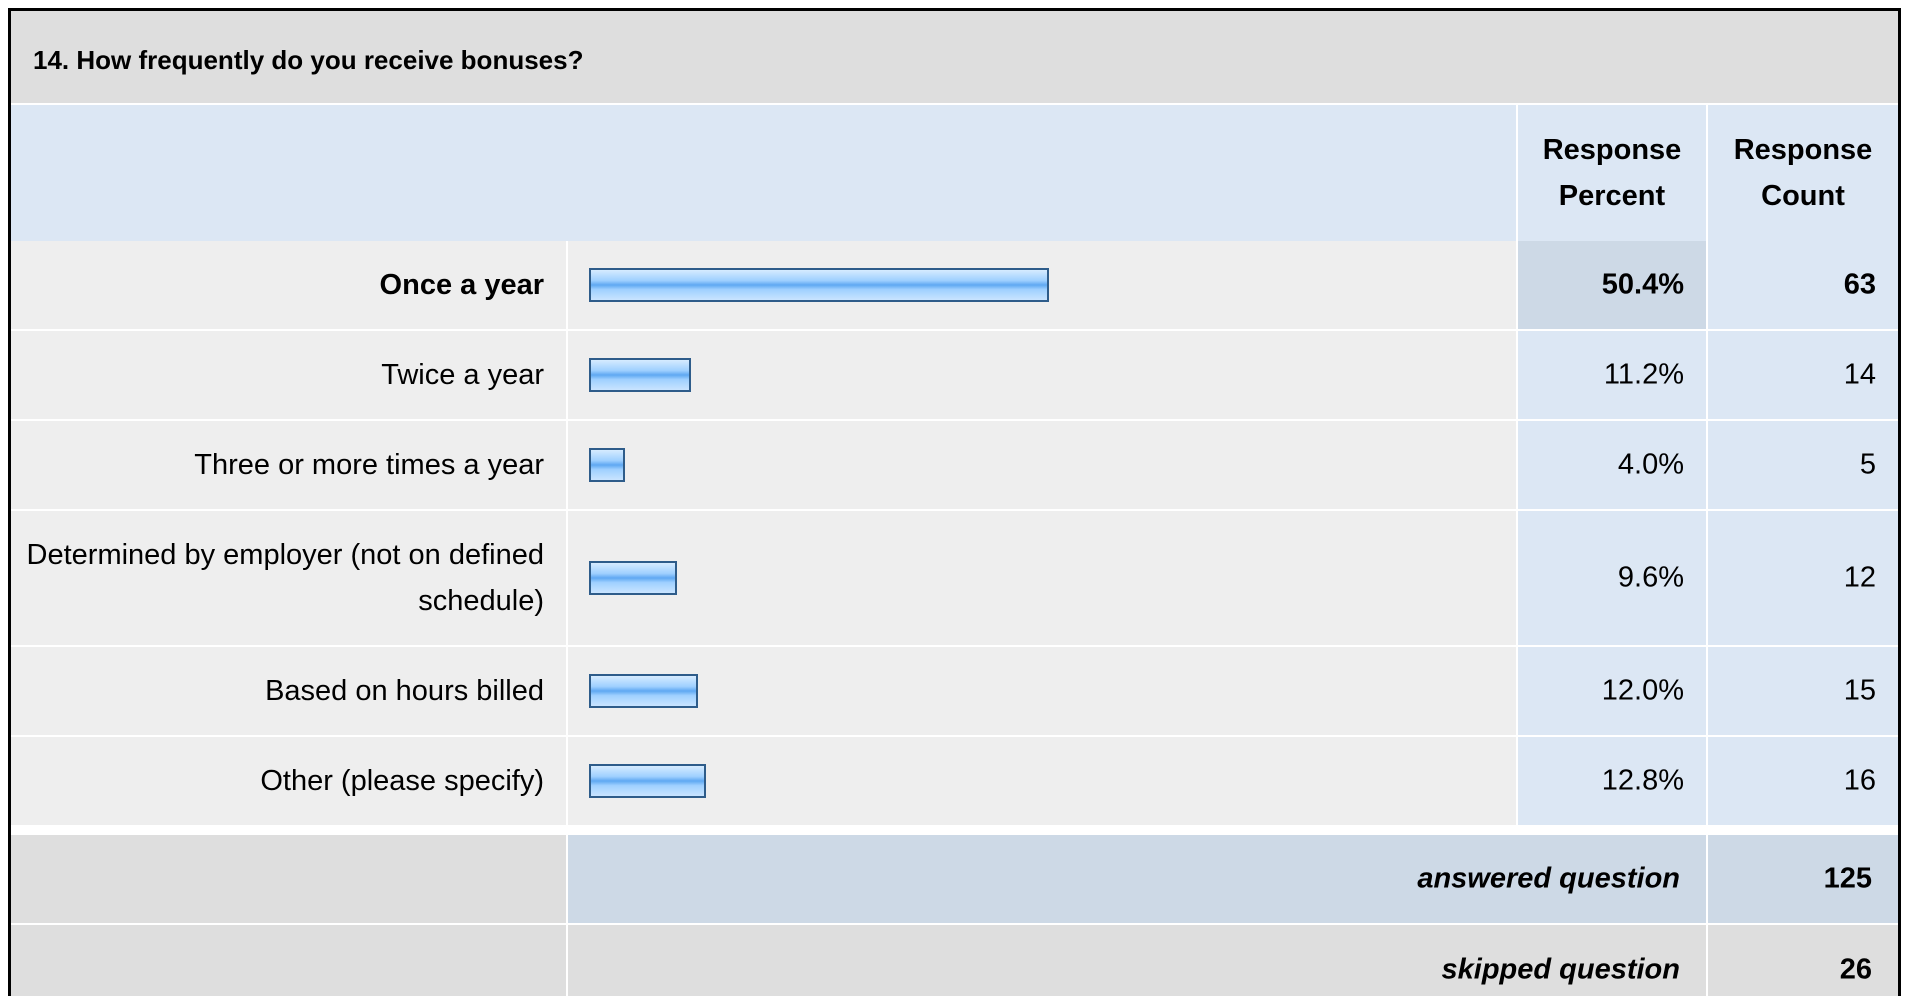 Image resolution: width=1907 pixels, height=996 pixels. Describe the element at coordinates (461, 285) in the screenshot. I see `category-label: Once a year` at that location.